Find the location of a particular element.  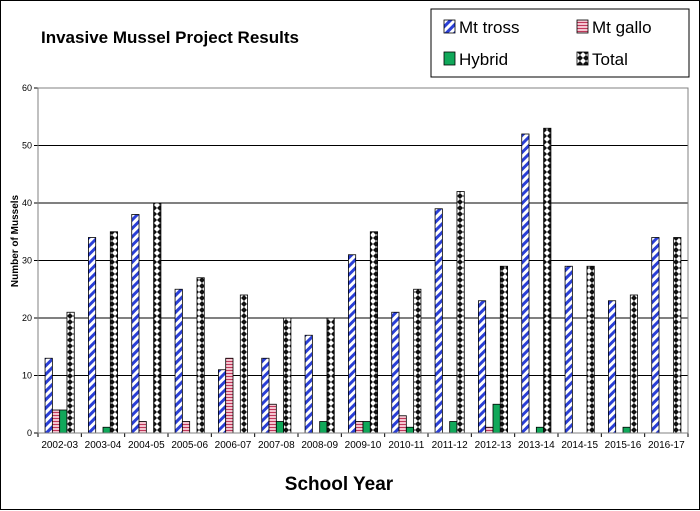

x-tick-label: 2012-13 is located at coordinates (493, 445).